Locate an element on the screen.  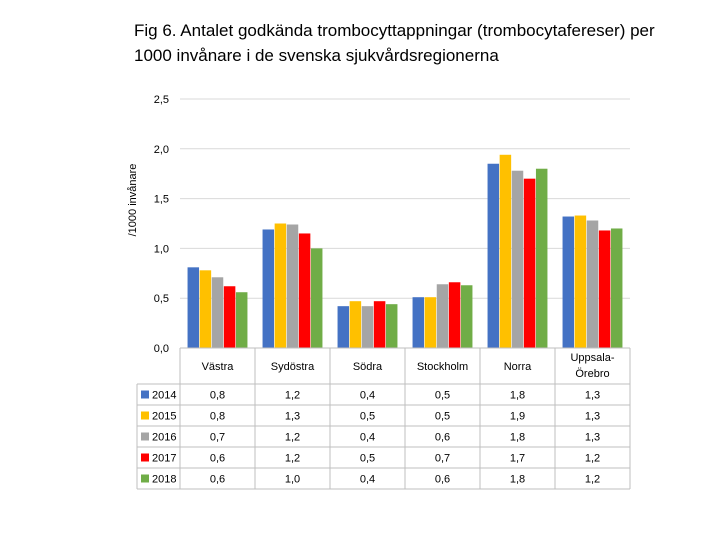
category-label: Norra is located at coordinates (518, 367).